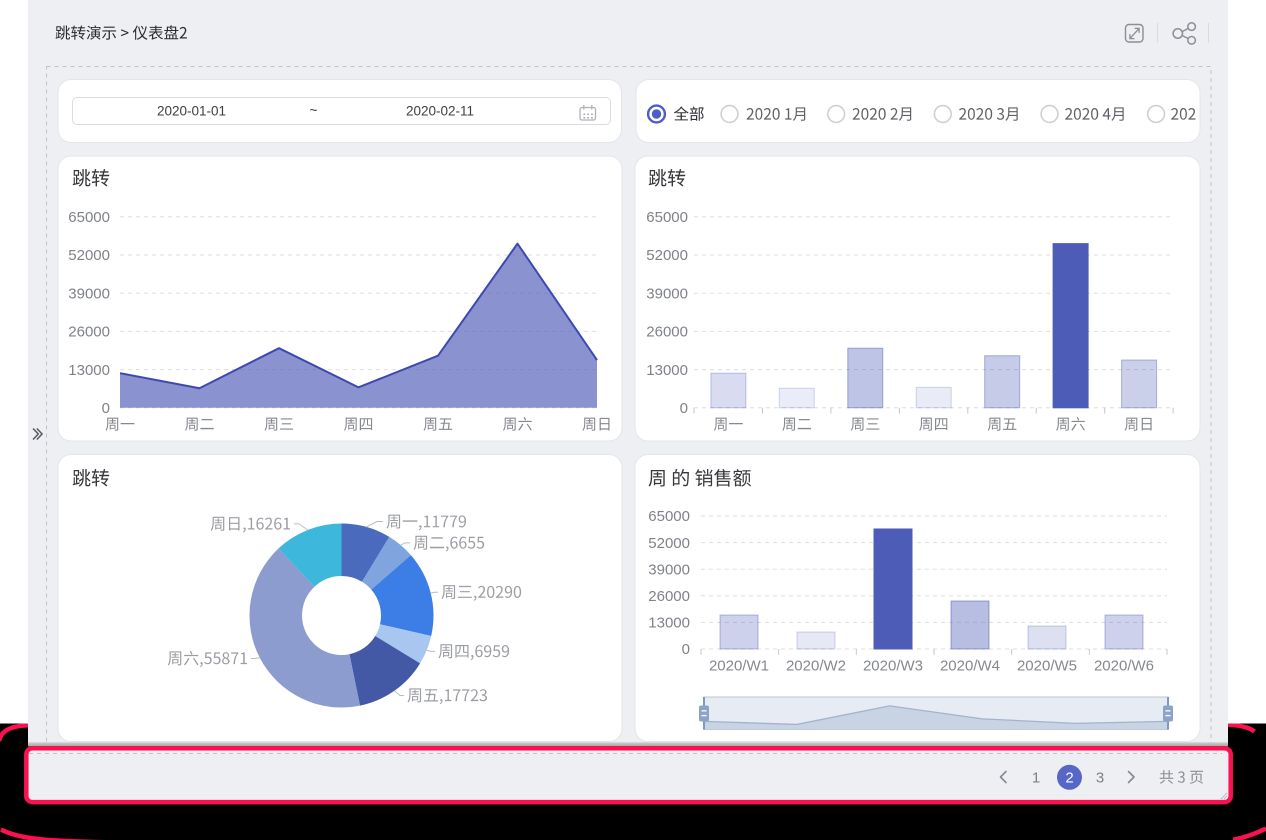 Image resolution: width=1266 pixels, height=840 pixels. Describe the element at coordinates (1100, 777) in the screenshot. I see `svg-text: 3` at that location.